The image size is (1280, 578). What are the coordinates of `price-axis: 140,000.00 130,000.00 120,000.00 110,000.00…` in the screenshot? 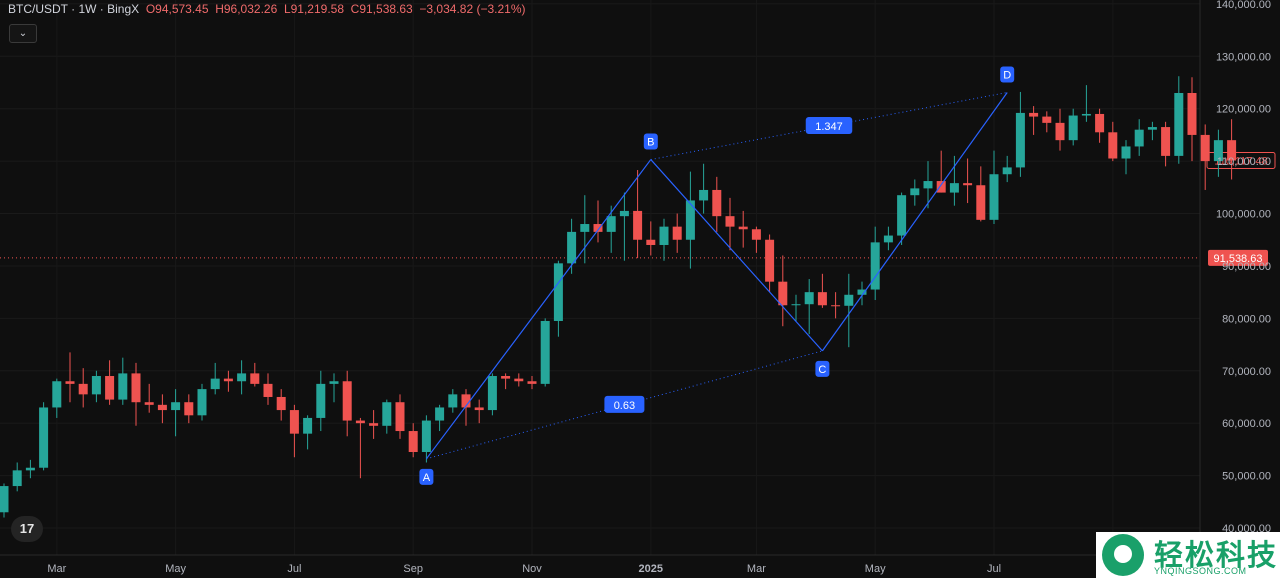 It's located at (1235, 277).